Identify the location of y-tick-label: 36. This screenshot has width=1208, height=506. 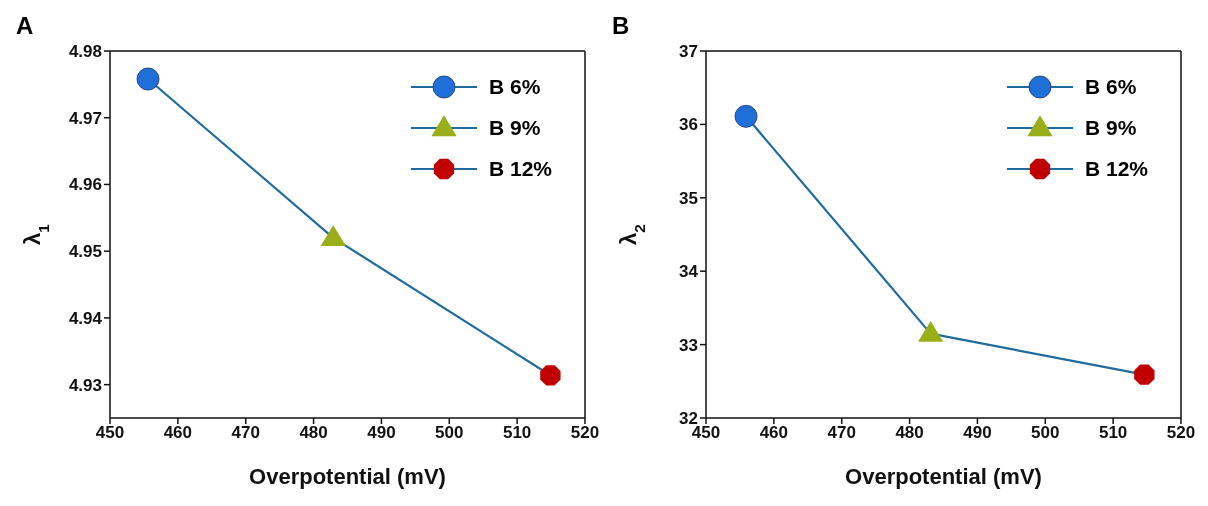
(688, 125).